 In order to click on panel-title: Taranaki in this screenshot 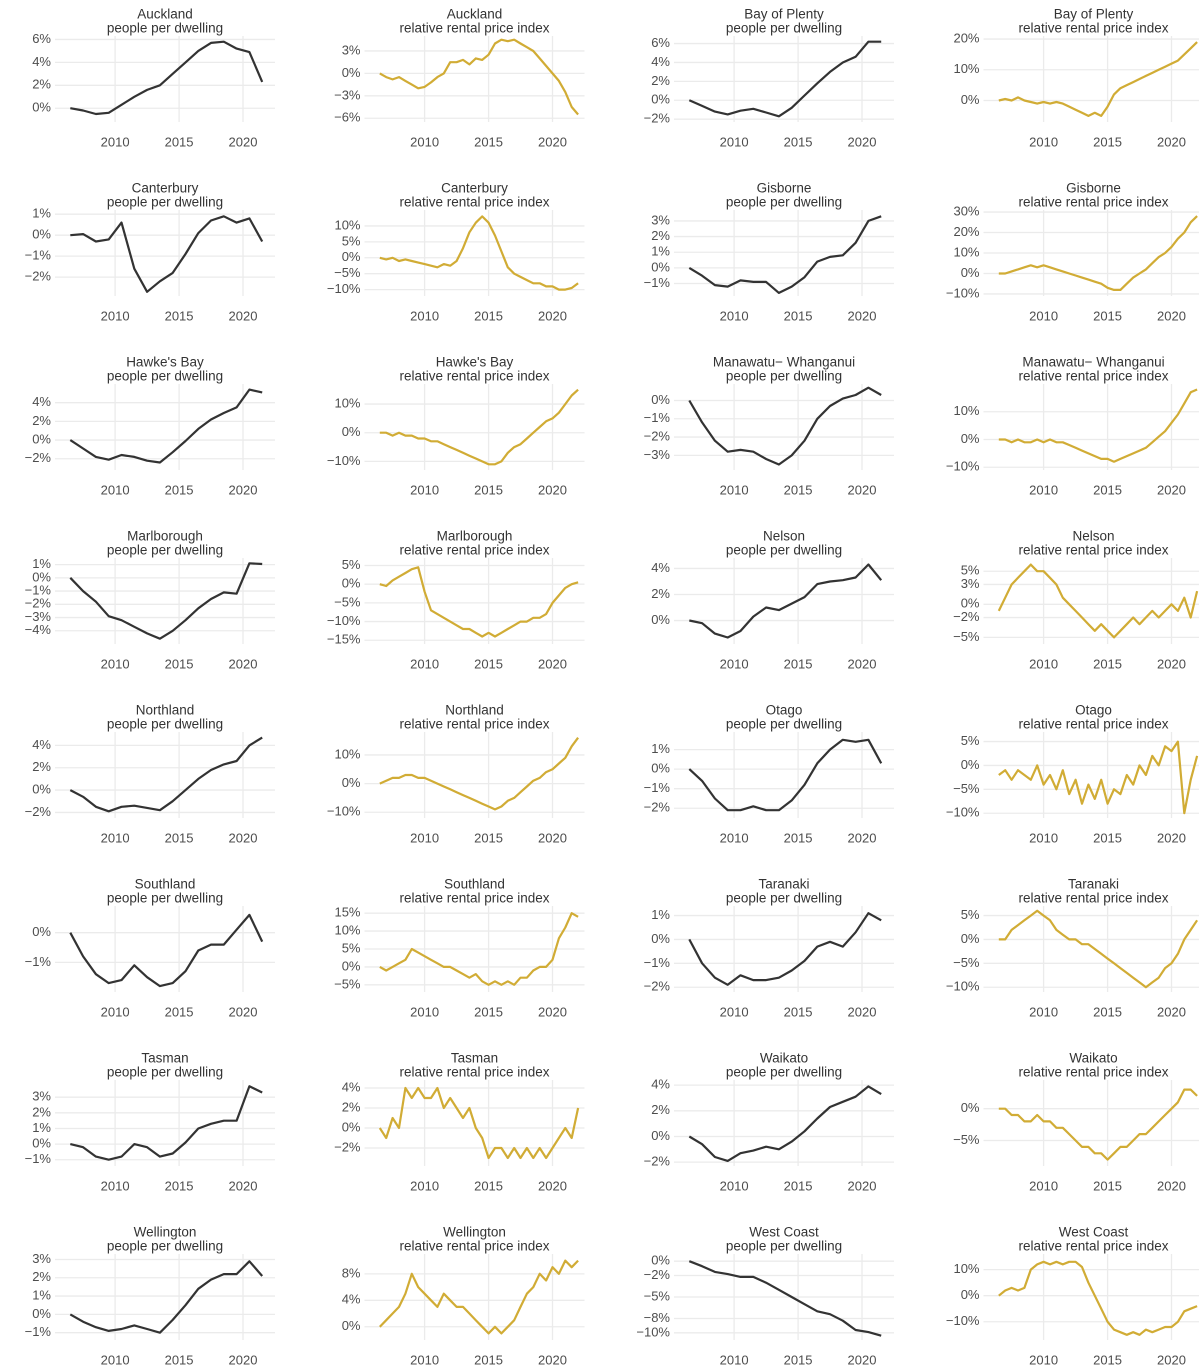, I will do `click(783, 884)`.